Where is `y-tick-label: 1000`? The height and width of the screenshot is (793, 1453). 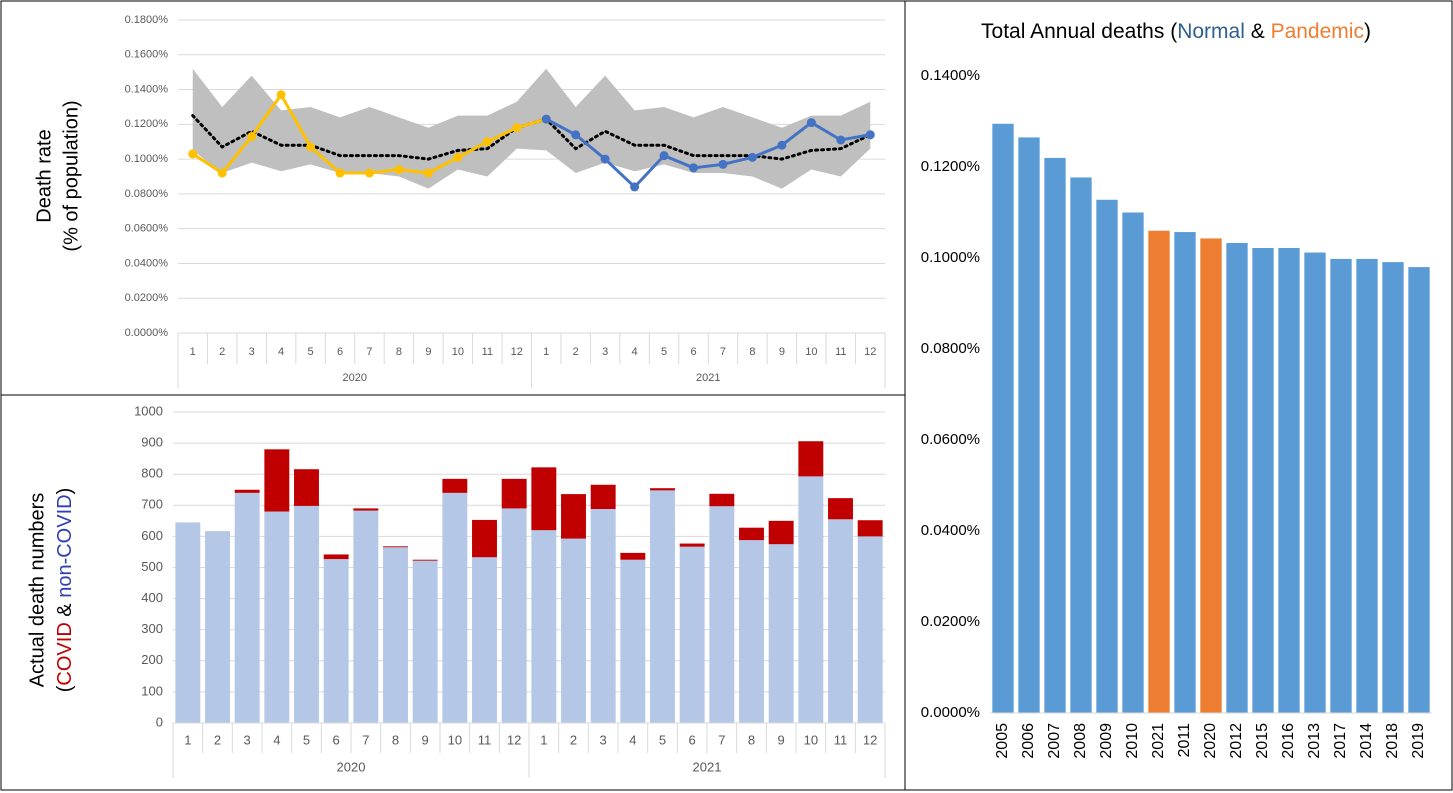 y-tick-label: 1000 is located at coordinates (148, 410).